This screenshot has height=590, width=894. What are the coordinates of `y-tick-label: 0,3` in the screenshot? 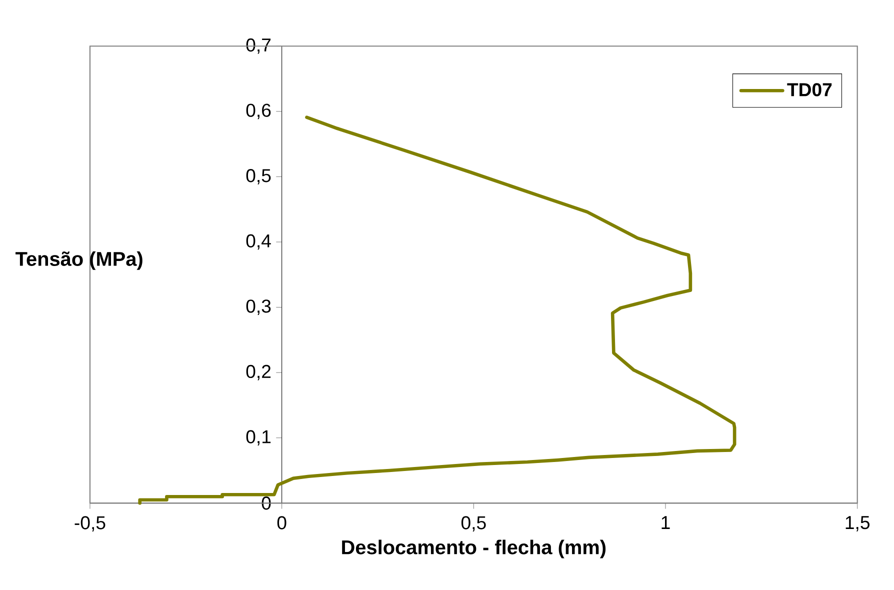 It's located at (258, 307).